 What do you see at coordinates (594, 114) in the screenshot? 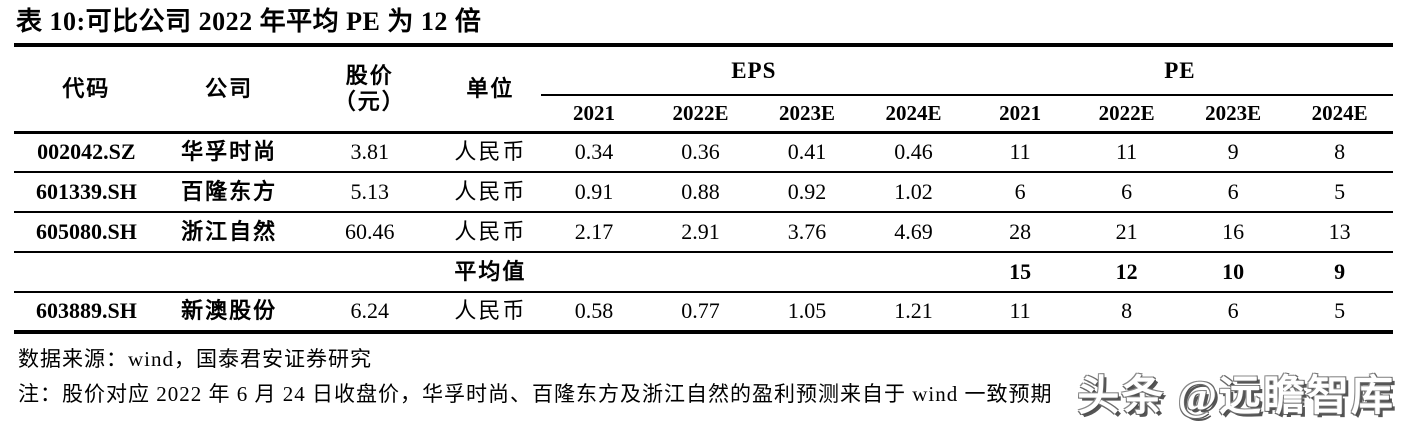
I see `eps-year-2021: 2021` at bounding box center [594, 114].